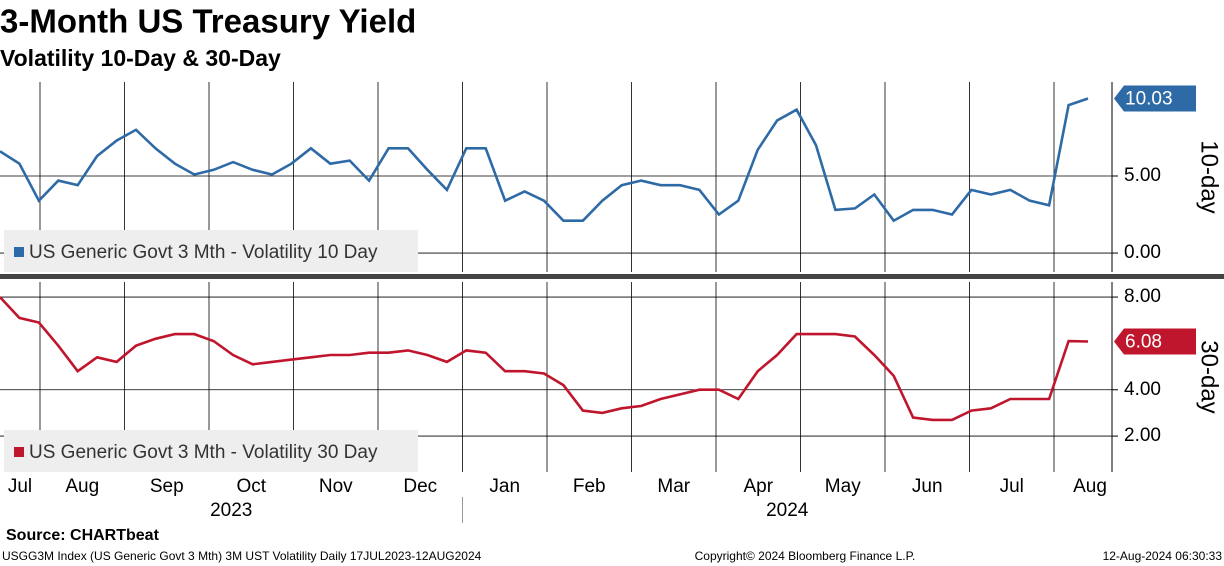 Image resolution: width=1224 pixels, height=566 pixels. Describe the element at coordinates (805, 556) in the screenshot. I see `footer-center: Copyright© 2024 Bloomberg Finance L.P.` at that location.